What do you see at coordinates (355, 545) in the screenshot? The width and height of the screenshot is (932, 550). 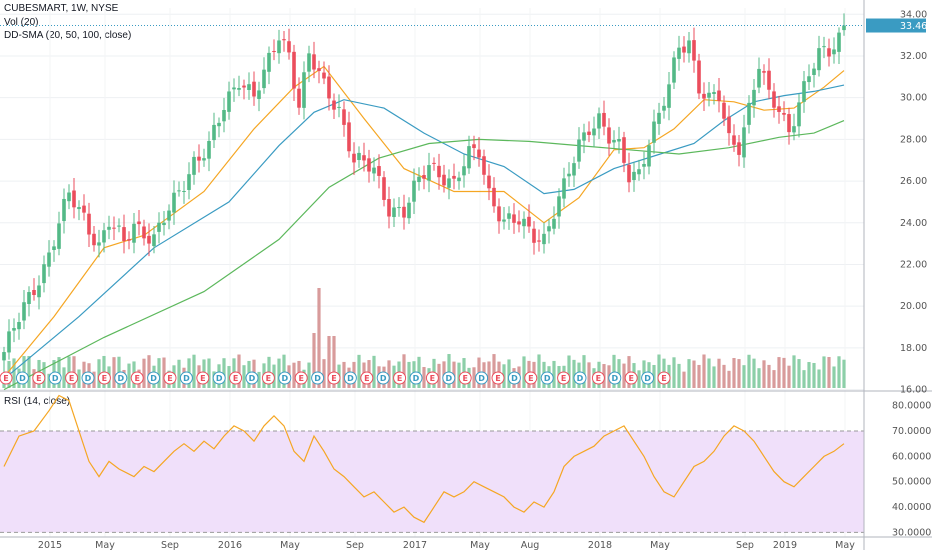 I see `time-tick-label: Sep` at bounding box center [355, 545].